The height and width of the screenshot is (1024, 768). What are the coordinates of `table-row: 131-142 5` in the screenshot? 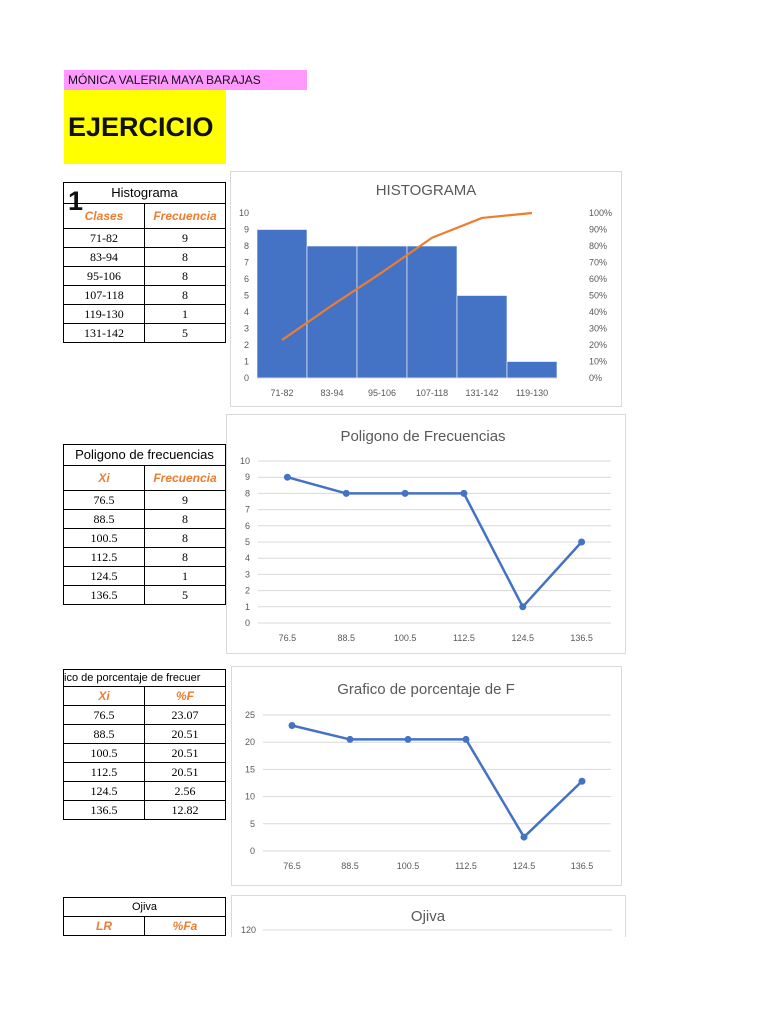 It's located at (144, 333).